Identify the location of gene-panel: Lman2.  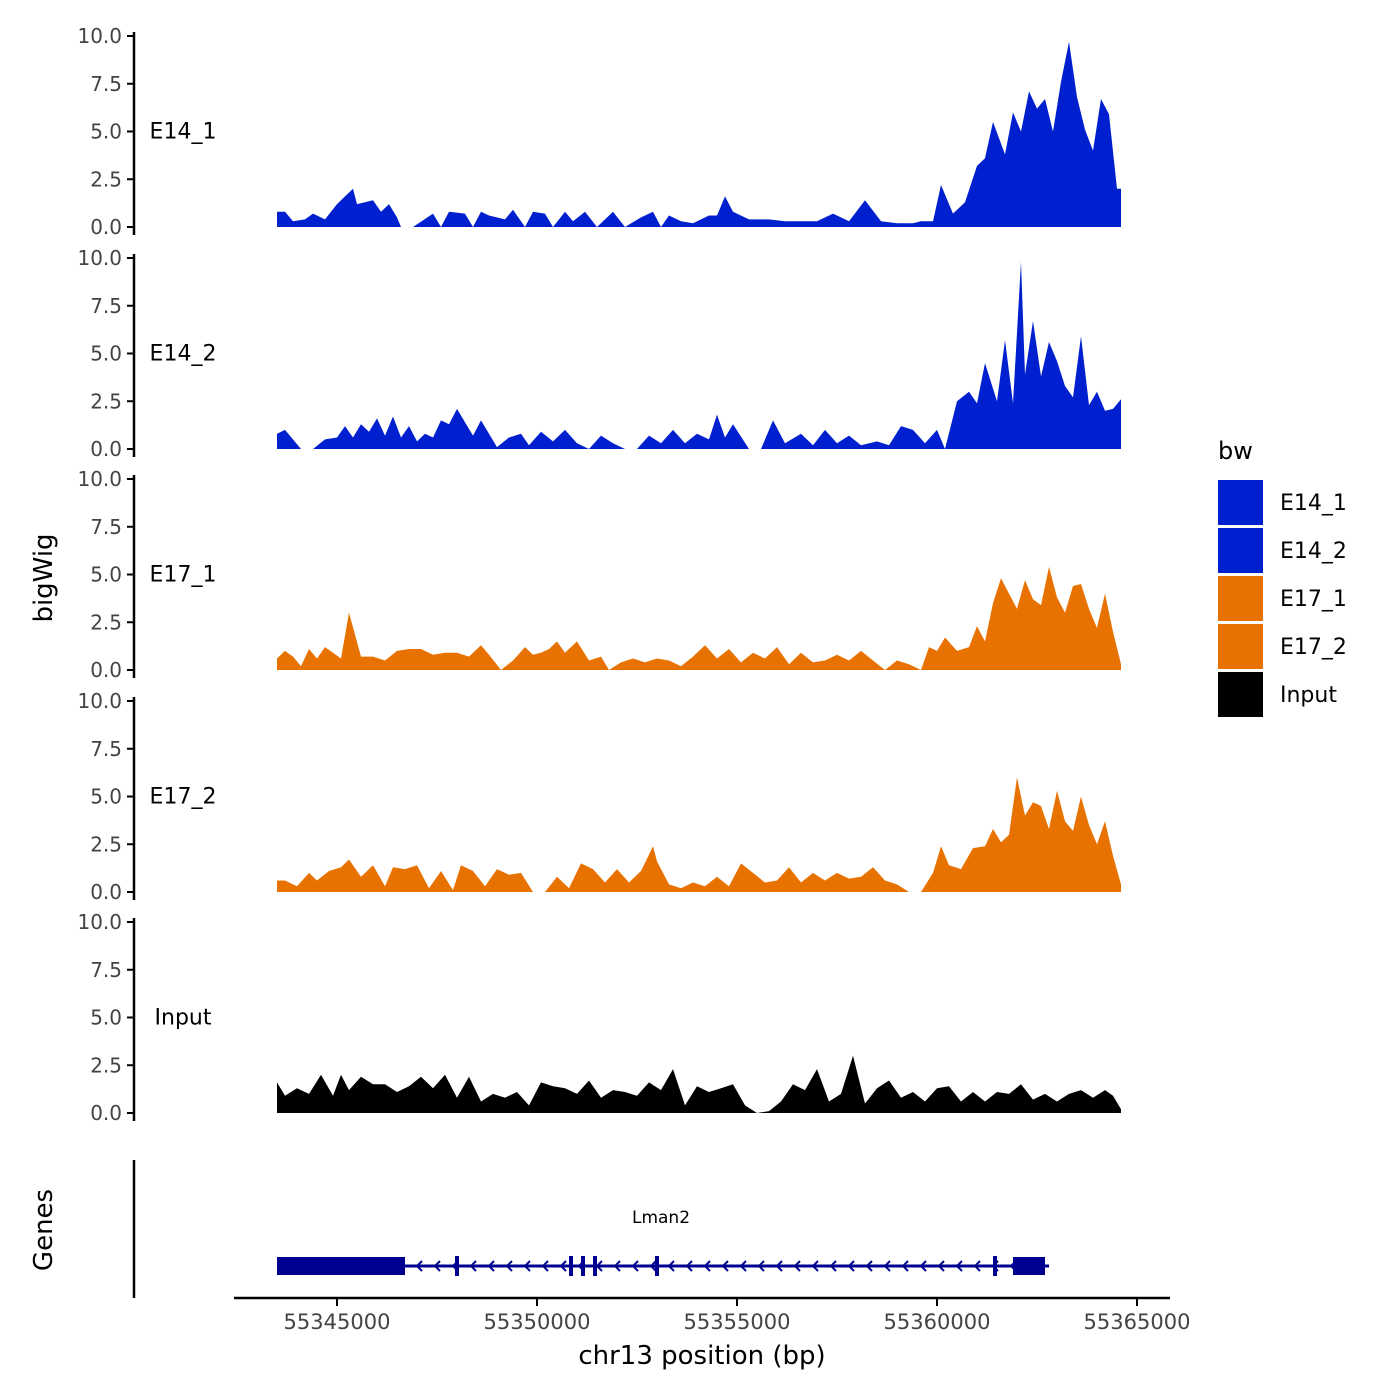
(590, 1229).